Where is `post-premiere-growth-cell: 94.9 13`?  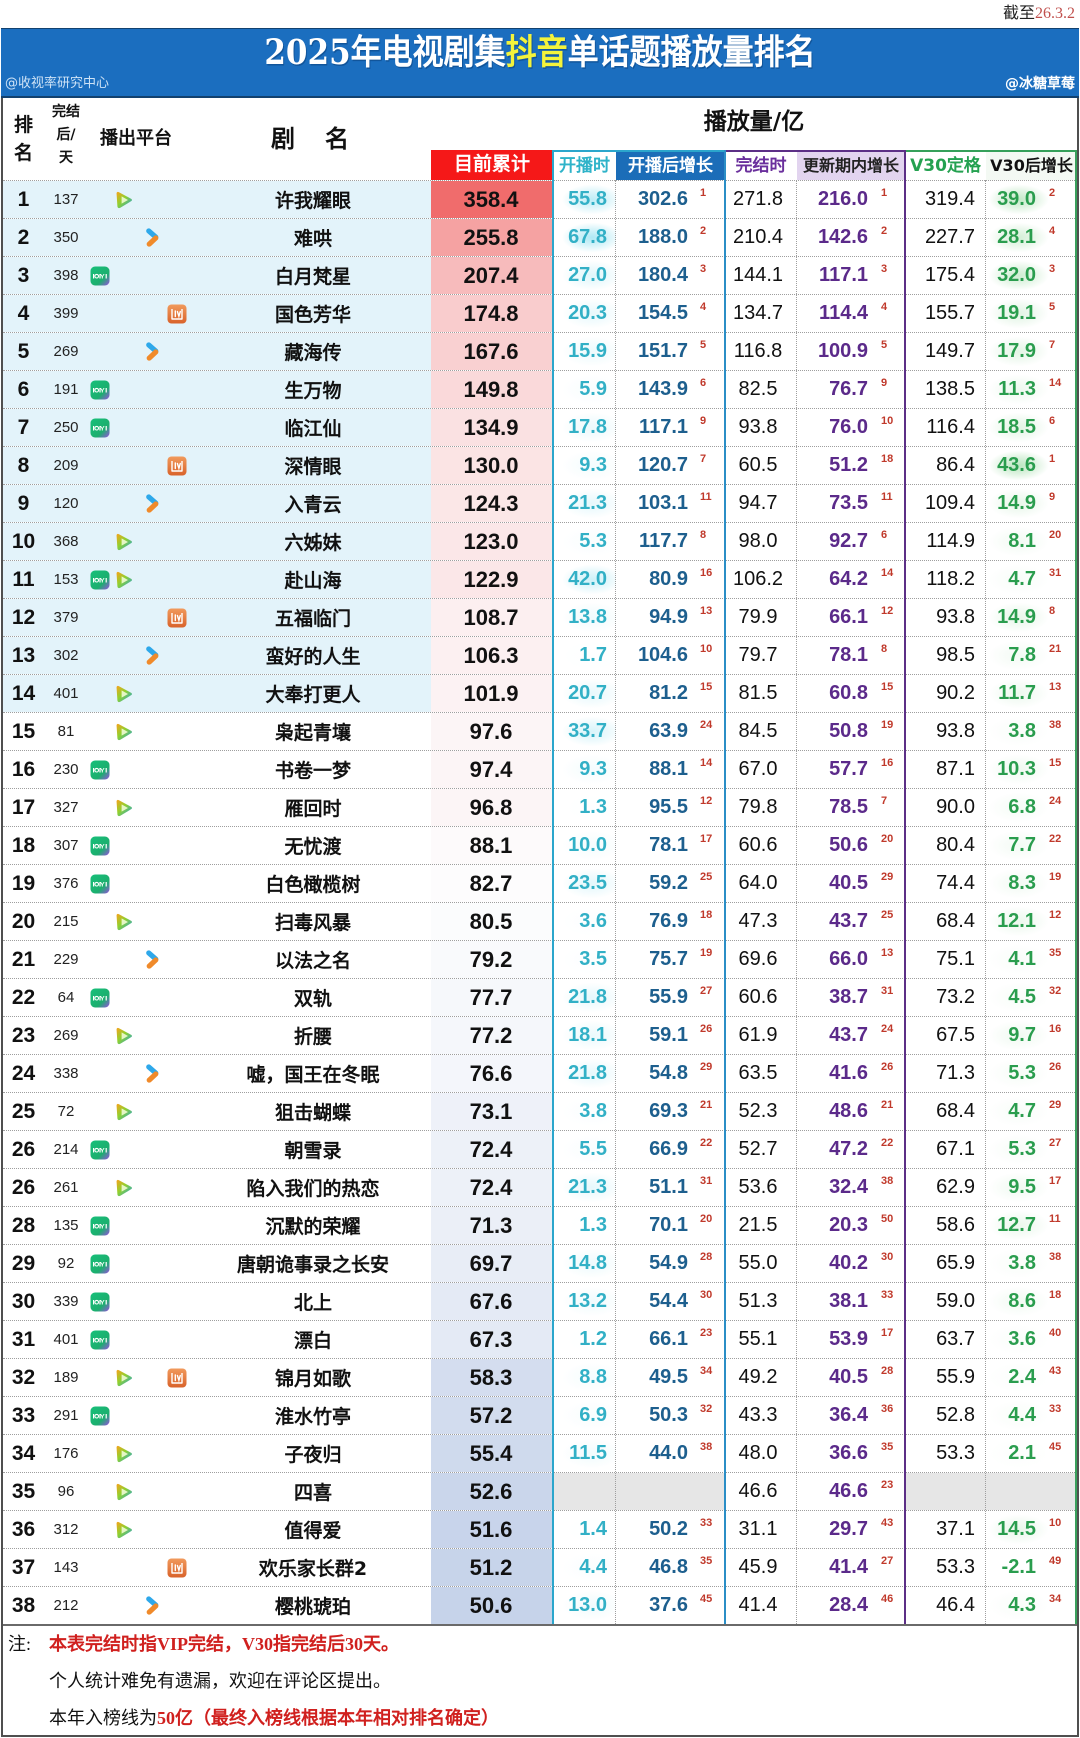
post-premiere-growth-cell: 94.9 13 is located at coordinates (670, 617).